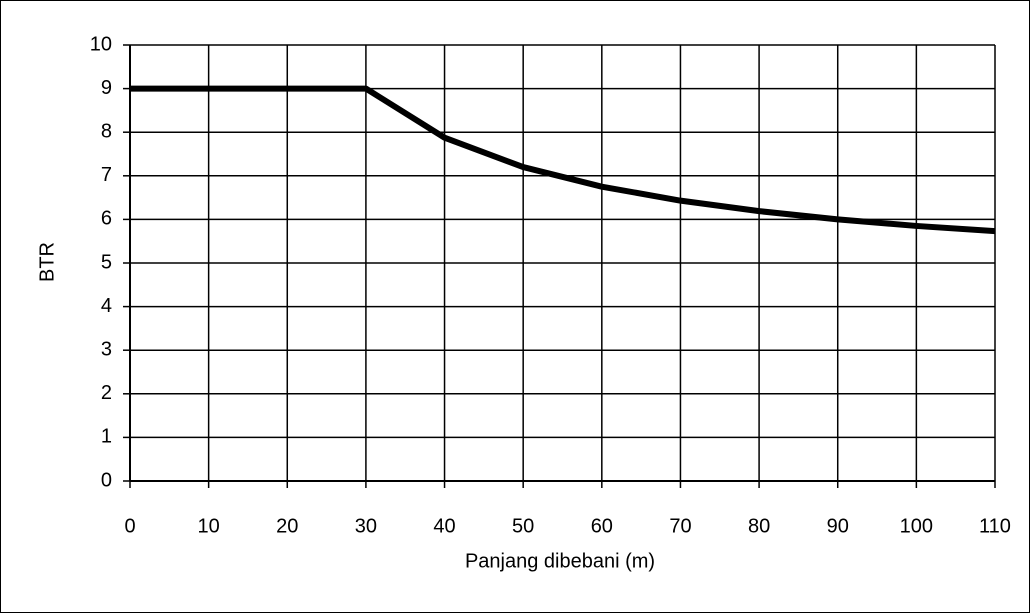 This screenshot has height=613, width=1030. I want to click on x-axis-label: Panjang dibebani (m), so click(560, 561).